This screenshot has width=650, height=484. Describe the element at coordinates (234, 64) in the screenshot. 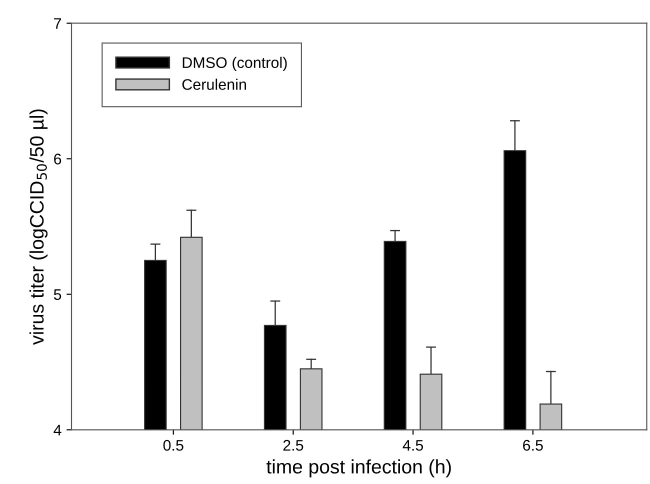

I see `legend-label: DMSO (control)` at that location.